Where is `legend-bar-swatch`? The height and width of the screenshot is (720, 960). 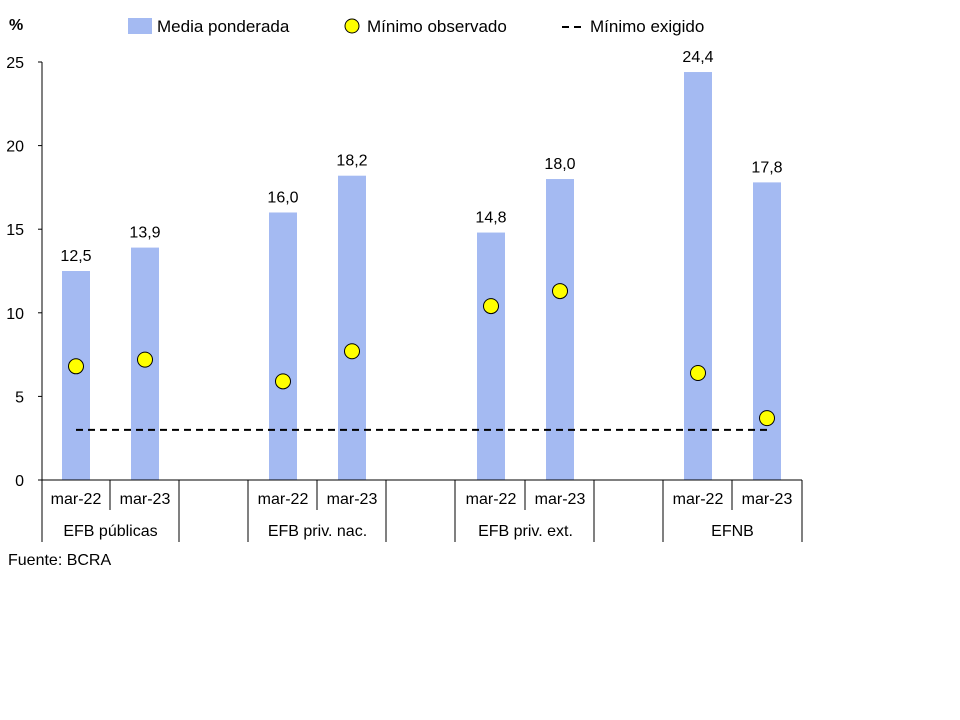 legend-bar-swatch is located at coordinates (140, 26).